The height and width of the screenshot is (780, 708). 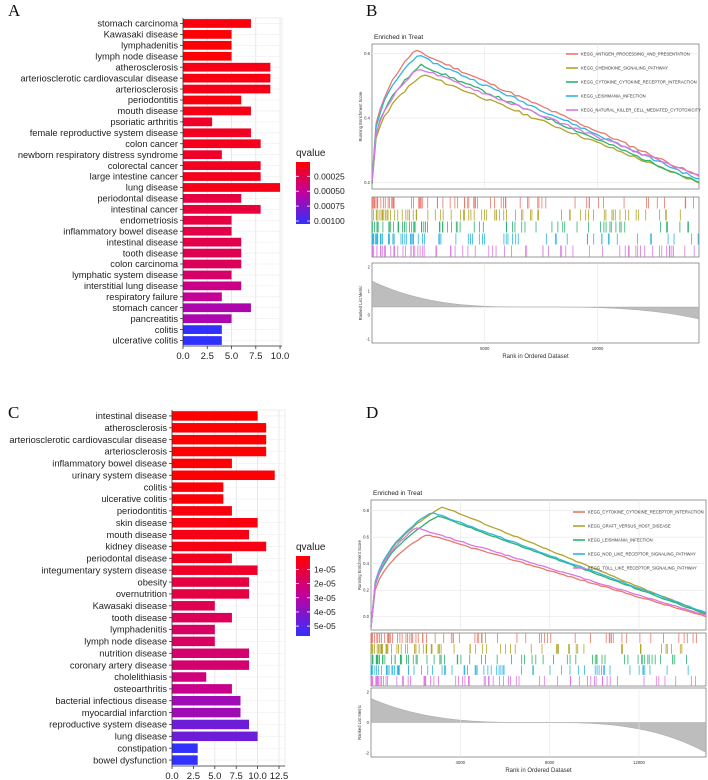 What do you see at coordinates (369, 267) in the screenshot?
I see `metric-tick-label: 2` at bounding box center [369, 267].